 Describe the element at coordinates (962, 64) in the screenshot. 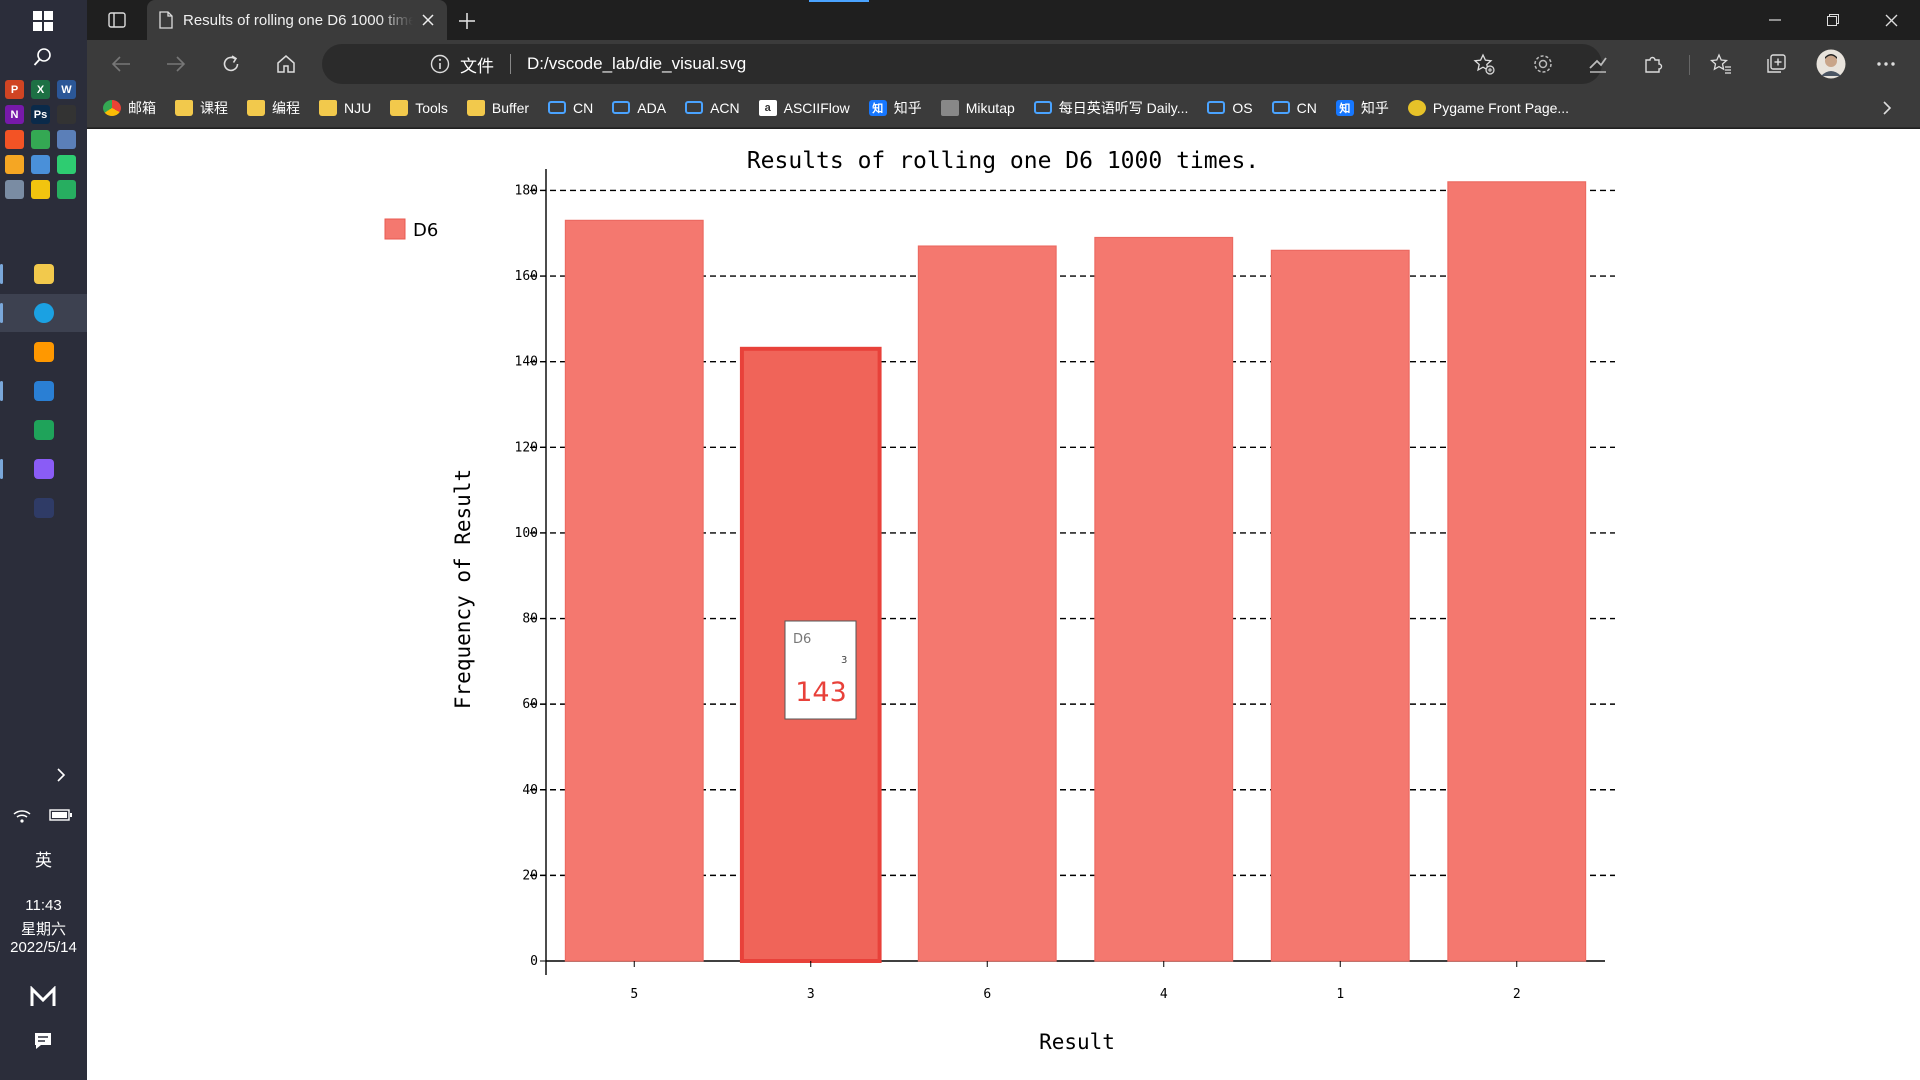

I see `address-bar: 文件 D:/vscode_lab/die_visual.svg` at that location.